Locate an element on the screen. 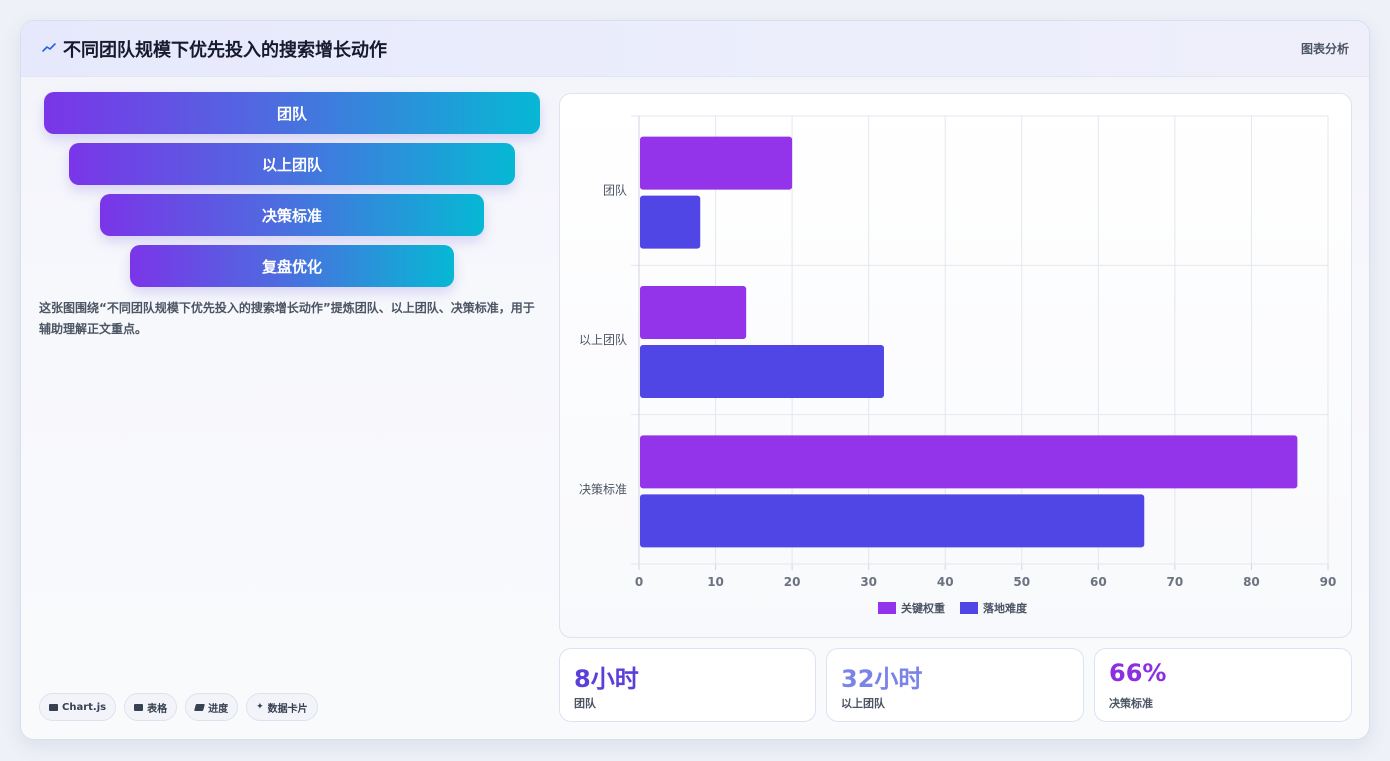 The height and width of the screenshot is (761, 1390). x-tick-label: 0 is located at coordinates (639, 582).